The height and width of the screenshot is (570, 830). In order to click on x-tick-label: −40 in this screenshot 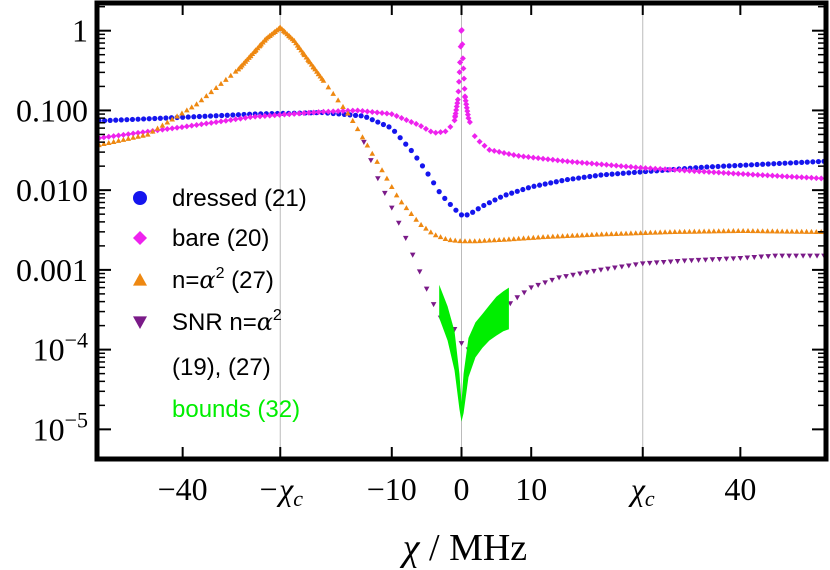, I will do `click(183, 489)`.